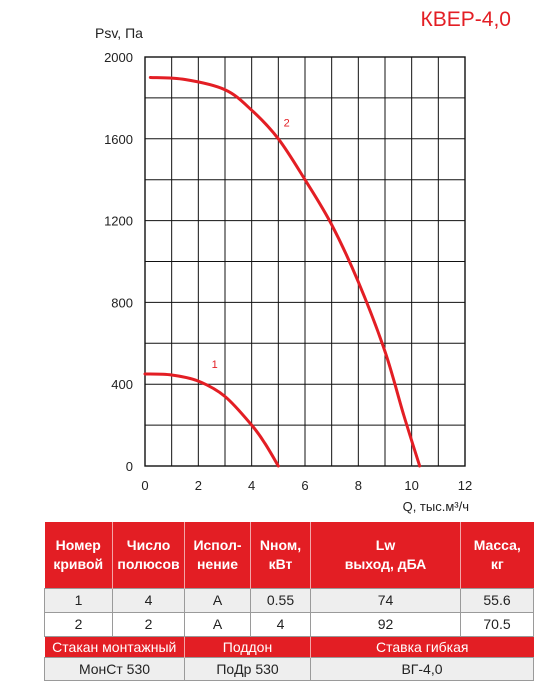  Describe the element at coordinates (385, 600) in the screenshot. I see `cell-sound: 74` at that location.